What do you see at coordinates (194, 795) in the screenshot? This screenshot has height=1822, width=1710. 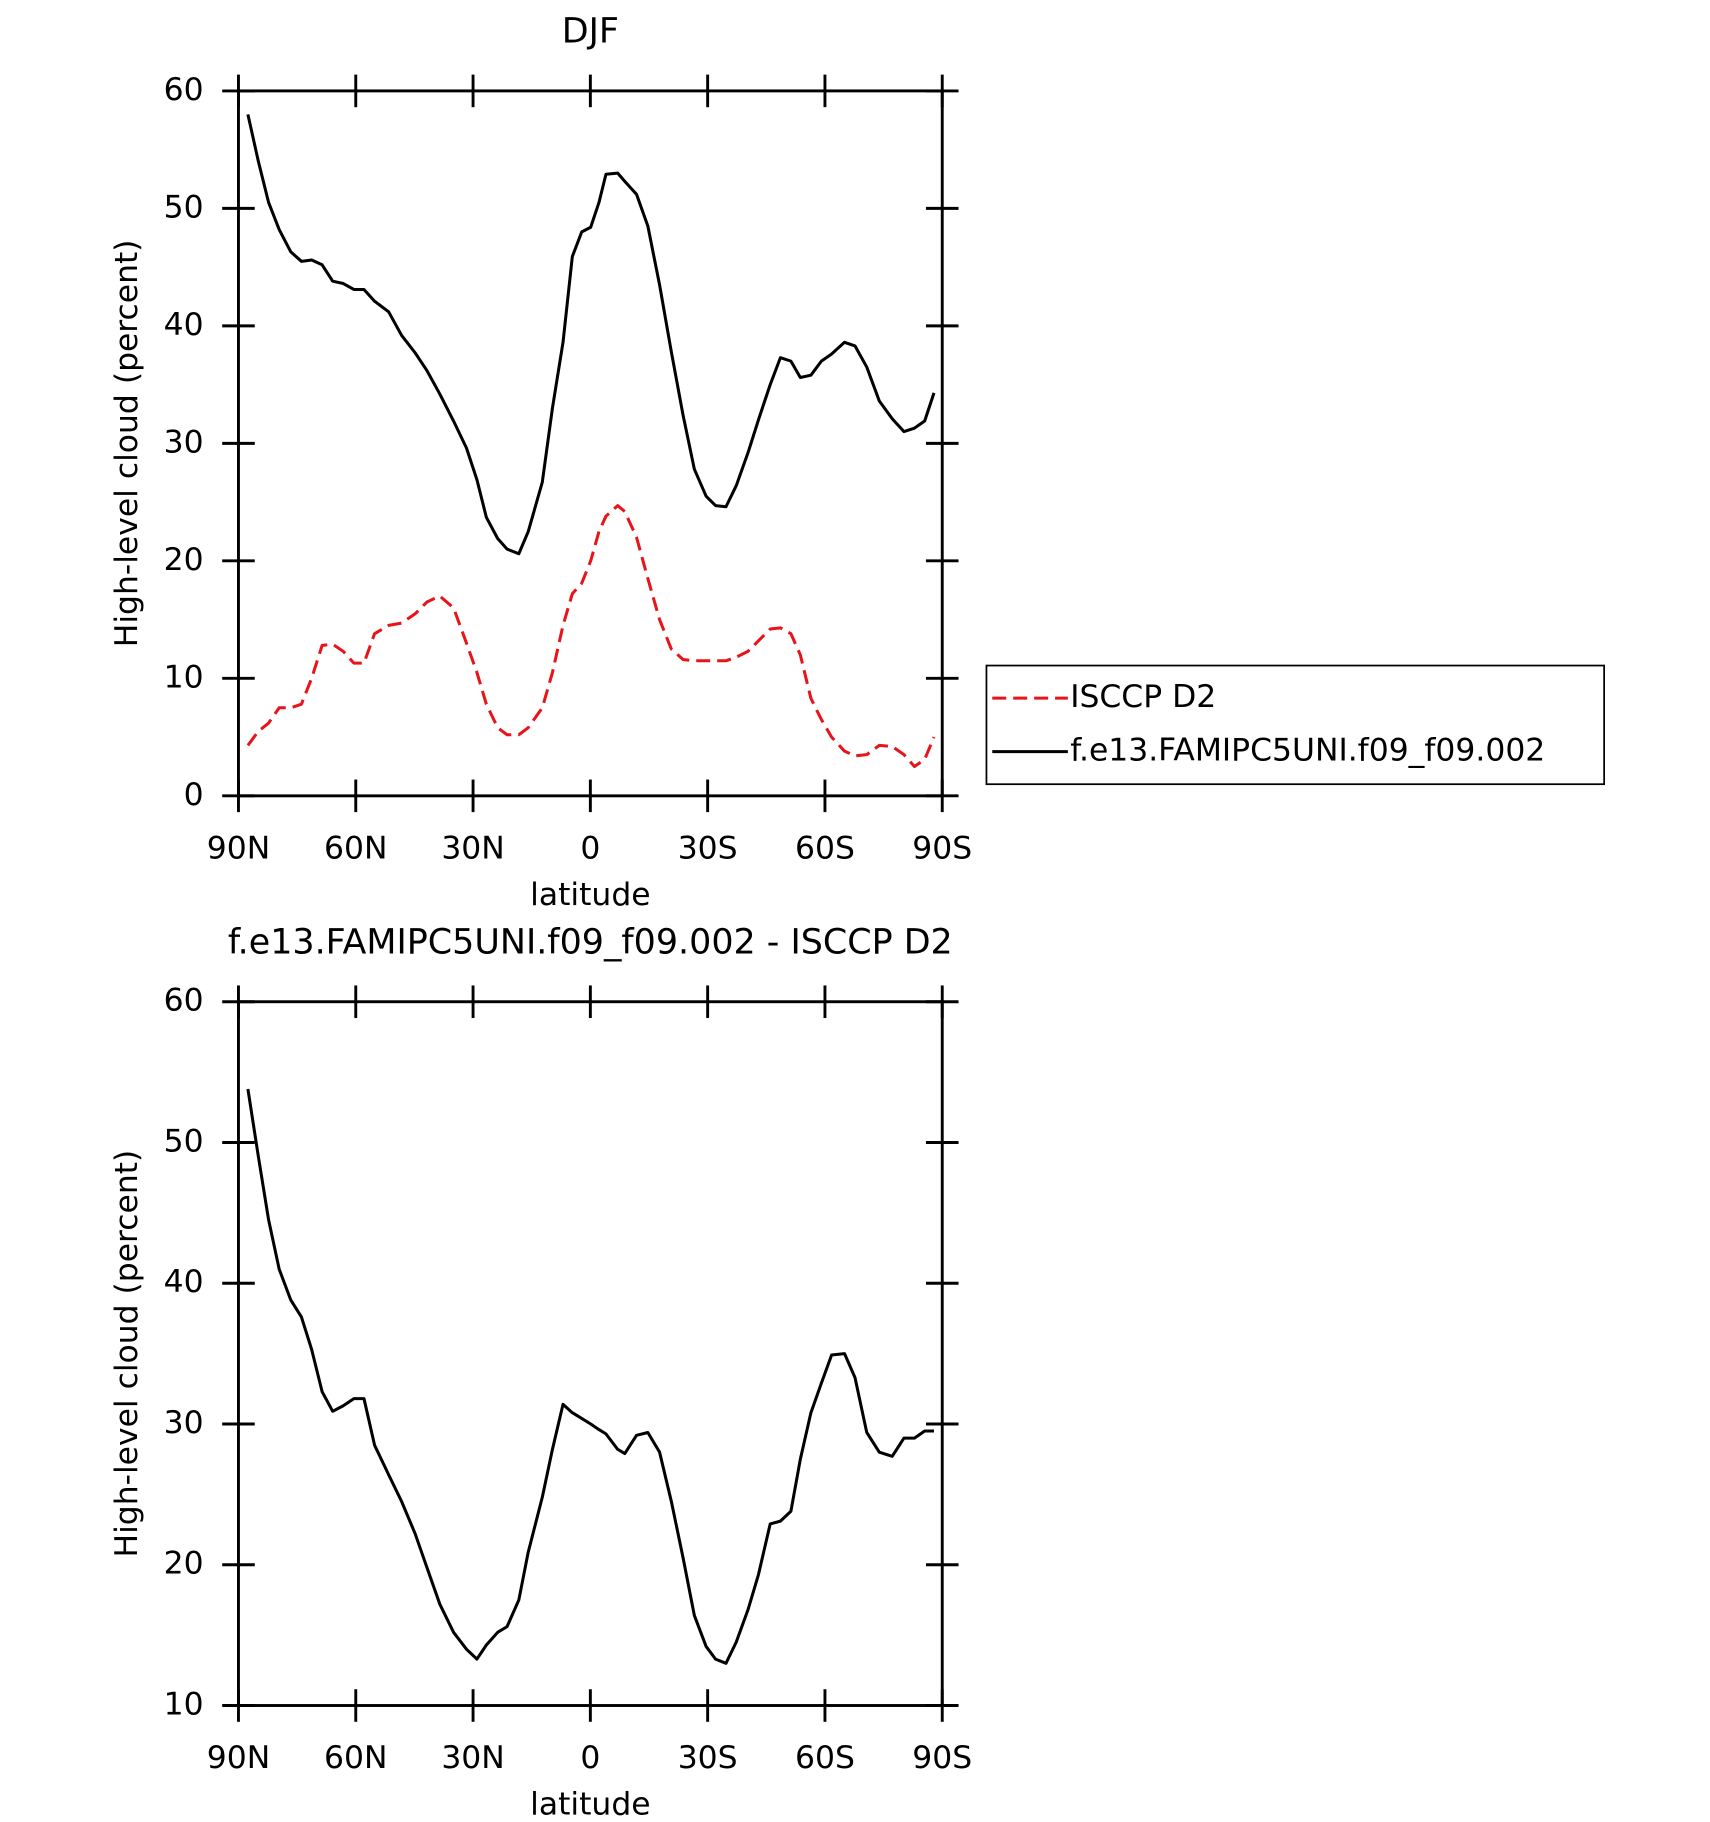 I see `y-tick-label: 0` at bounding box center [194, 795].